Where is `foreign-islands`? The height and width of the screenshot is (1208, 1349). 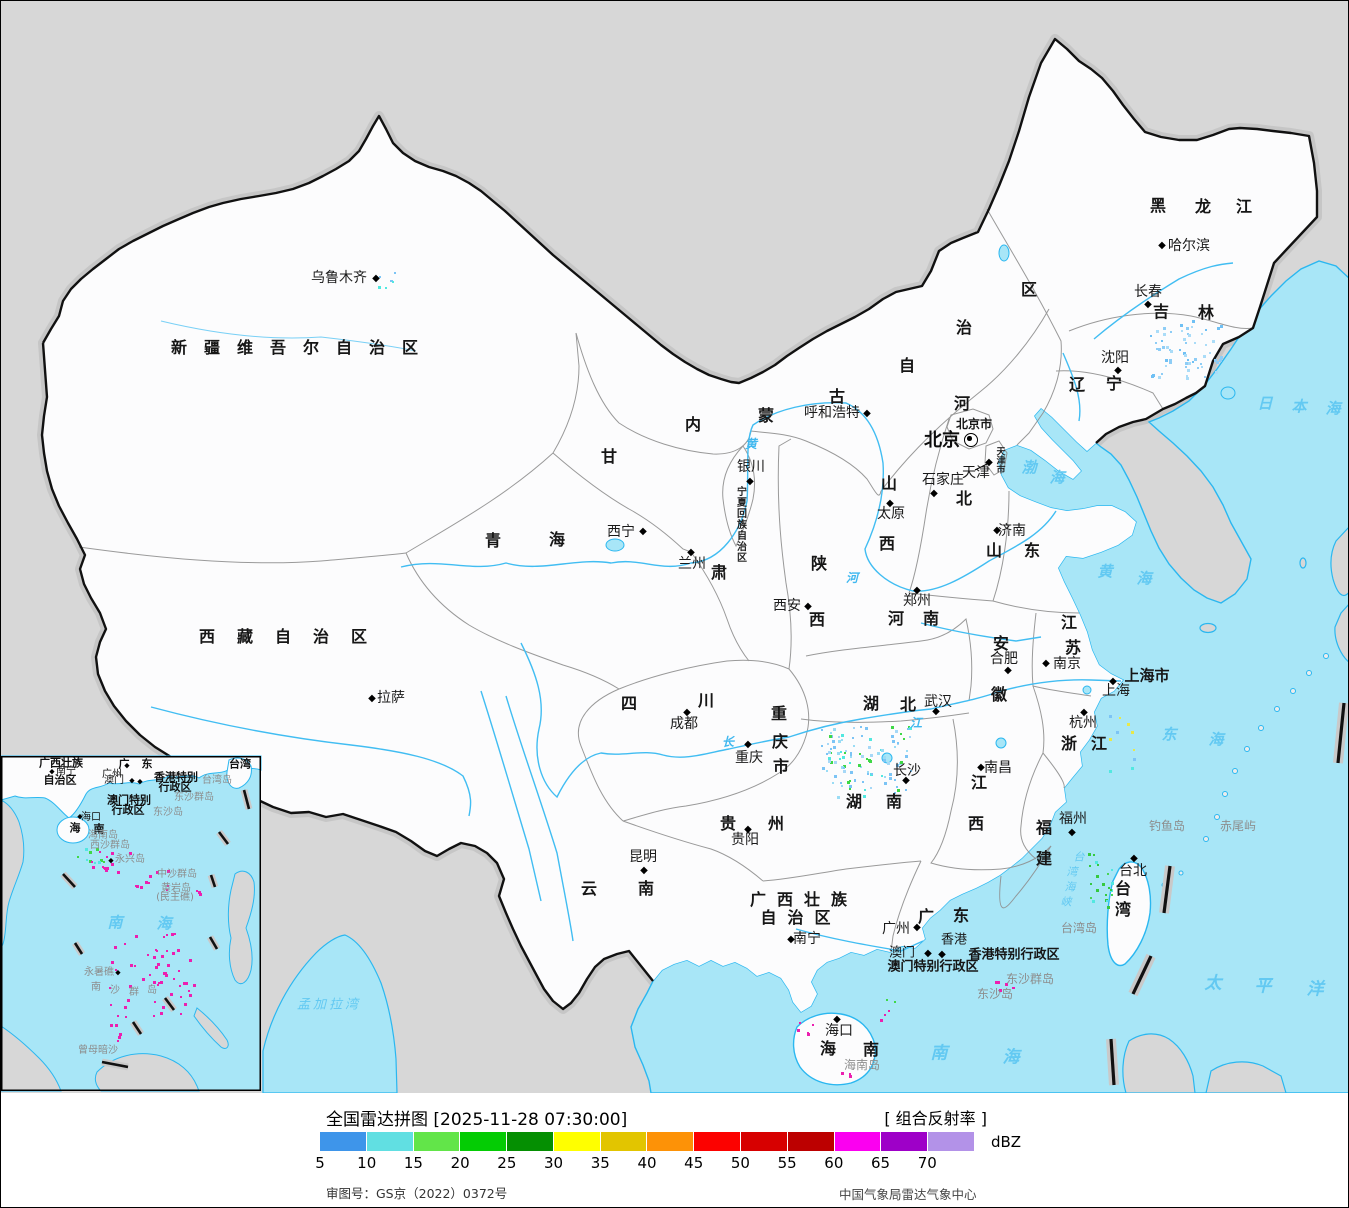
foreign-islands is located at coordinates (1235, 810).